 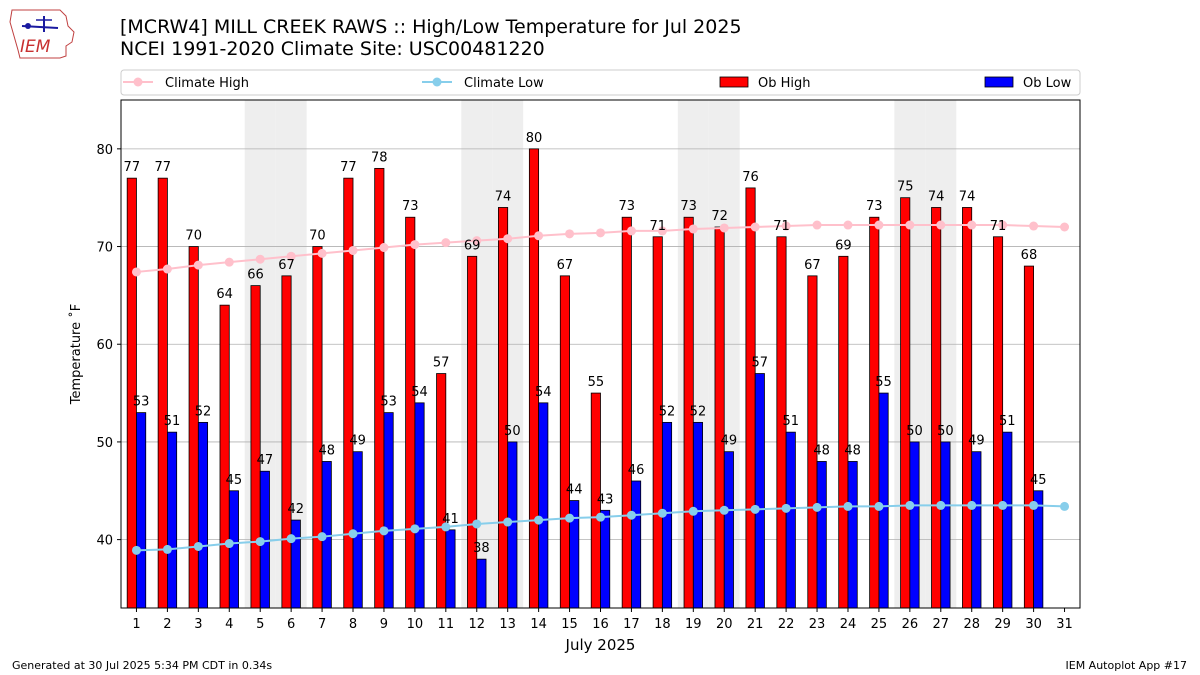 I want to click on ob-high-label-5: 66, so click(x=255, y=275).